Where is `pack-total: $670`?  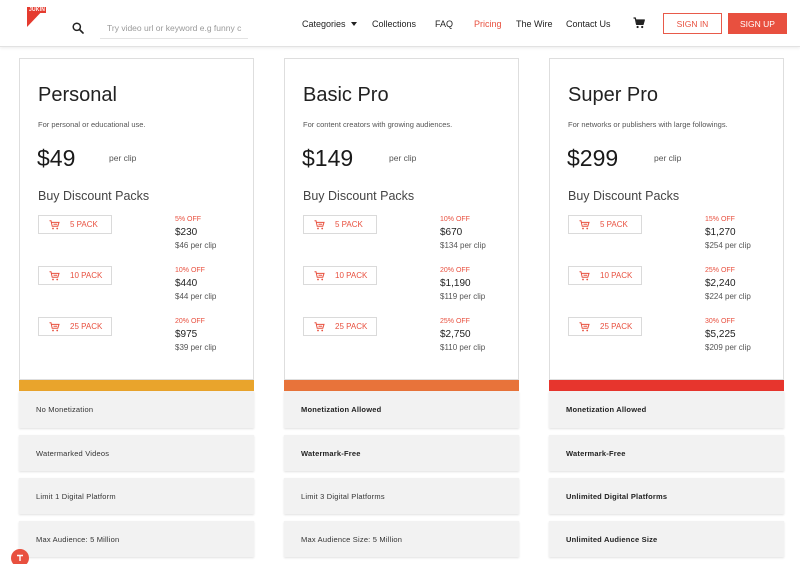 pack-total: $670 is located at coordinates (451, 232).